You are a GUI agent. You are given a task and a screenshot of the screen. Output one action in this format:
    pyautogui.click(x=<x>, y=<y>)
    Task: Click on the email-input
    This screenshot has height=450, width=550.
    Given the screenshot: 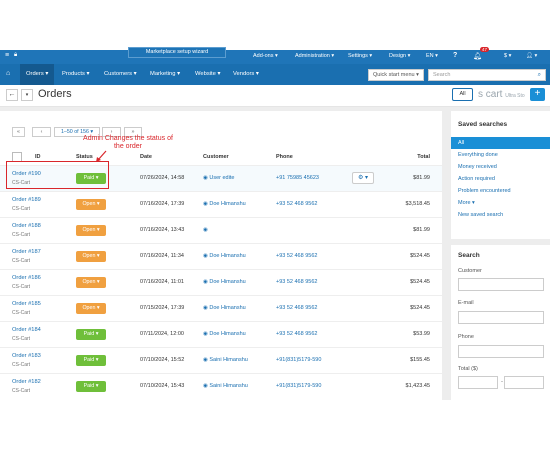 What is the action you would take?
    pyautogui.click(x=501, y=317)
    